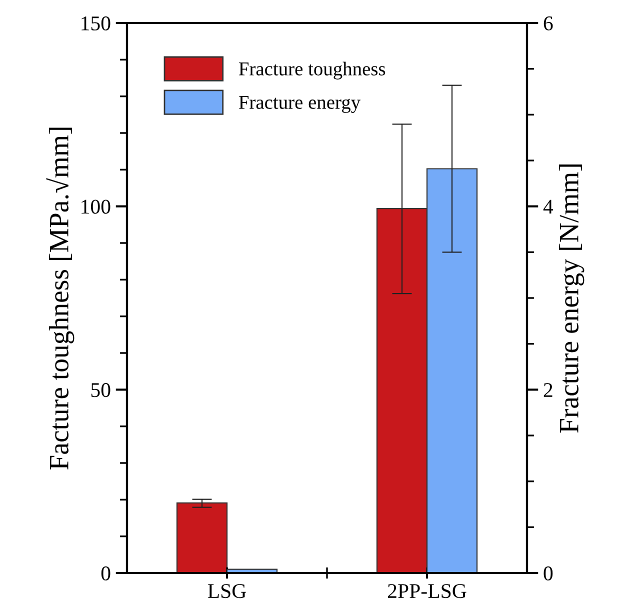 The height and width of the screenshot is (613, 617). What do you see at coordinates (427, 591) in the screenshot?
I see `x-tick-label: 2PP-LSG` at bounding box center [427, 591].